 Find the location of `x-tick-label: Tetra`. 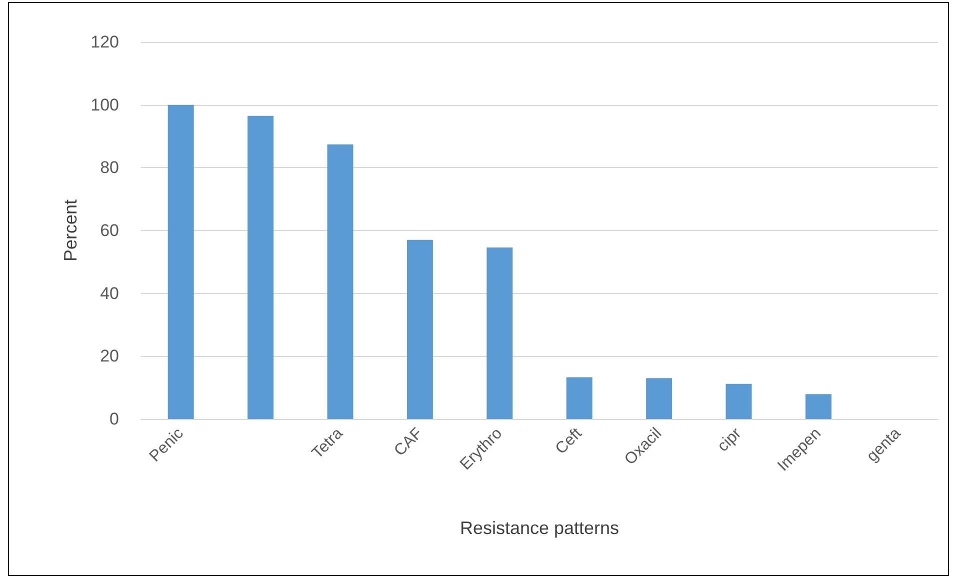

x-tick-label: Tetra is located at coordinates (327, 443).